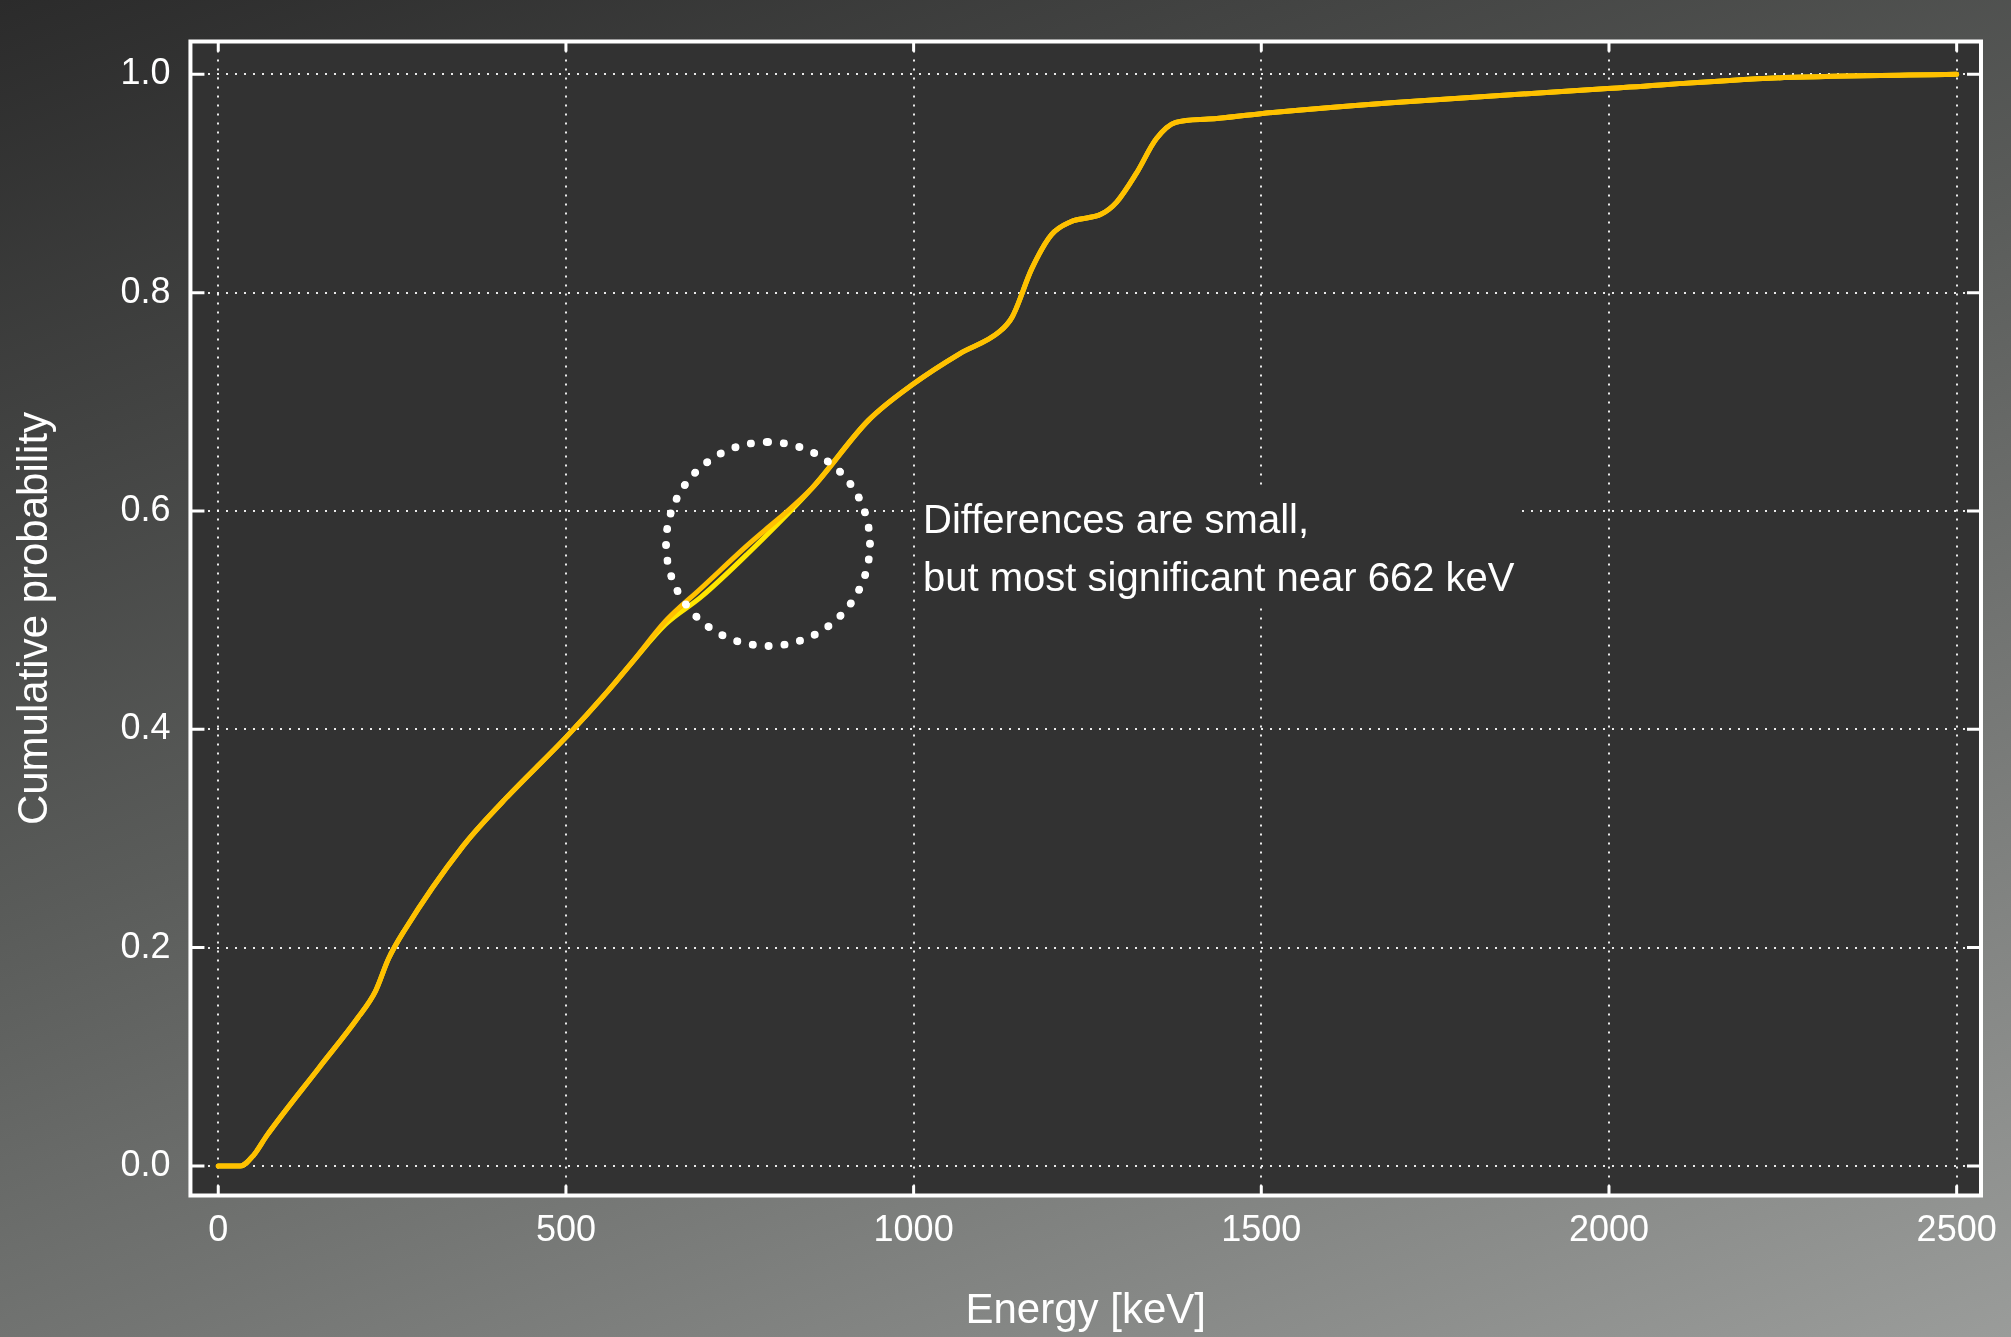 This screenshot has width=2011, height=1337. What do you see at coordinates (145, 72) in the screenshot?
I see `y-tick-label: 1.0` at bounding box center [145, 72].